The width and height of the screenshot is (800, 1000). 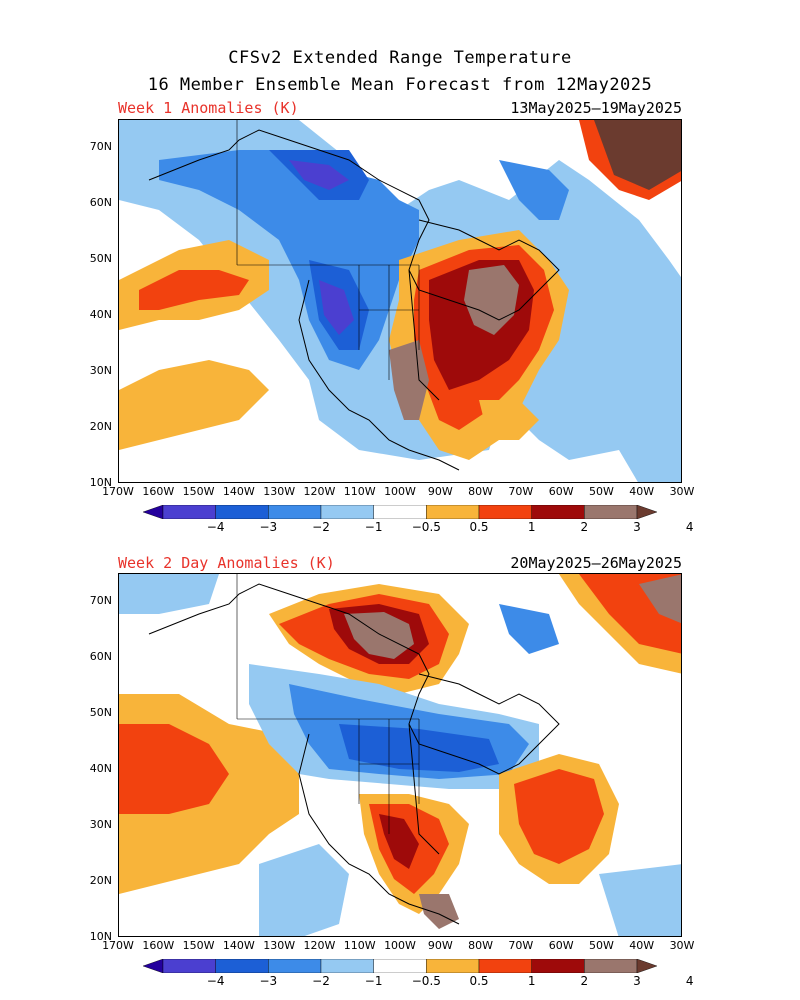 I want to click on panel-1-label: Week 1 Anomalies (K), so click(x=208, y=108).